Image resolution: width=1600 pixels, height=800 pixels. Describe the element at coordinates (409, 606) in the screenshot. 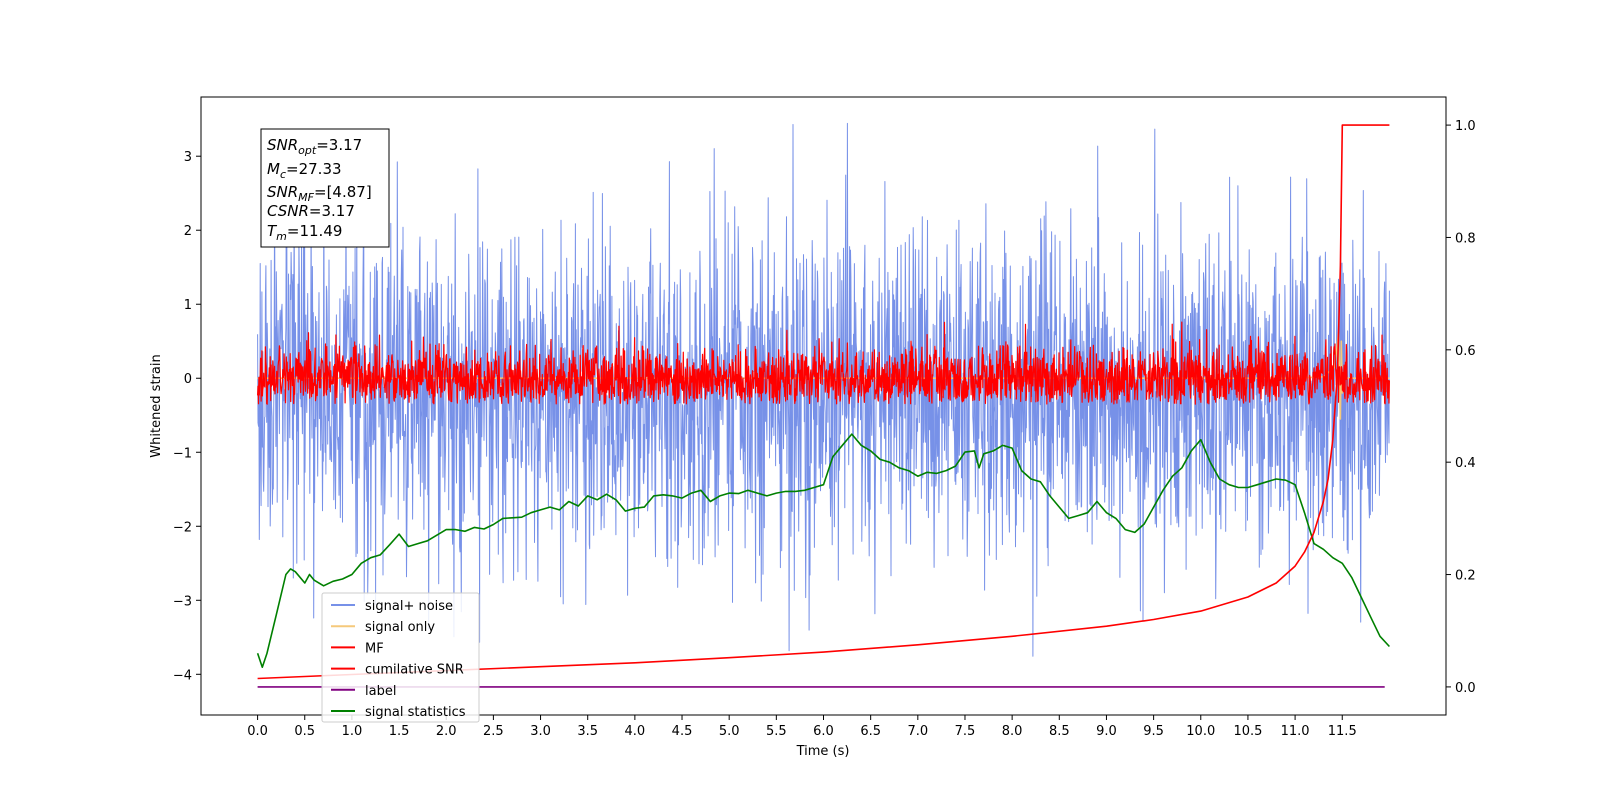

I see `legend-label-signal-noise: signal+ noise` at that location.